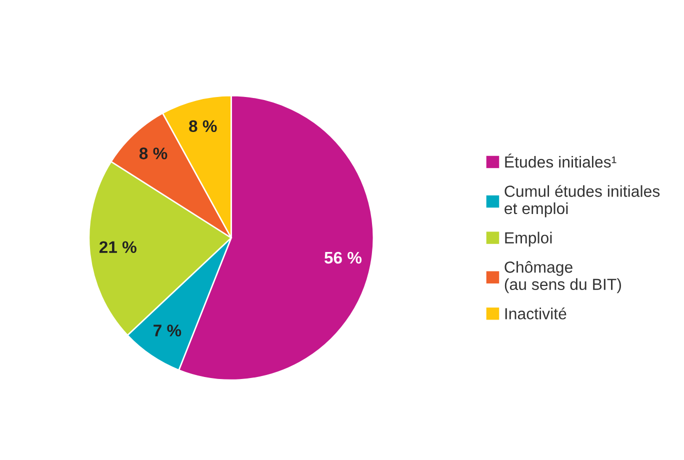 This screenshot has width=684, height=460. What do you see at coordinates (582, 201) in the screenshot?
I see `legend-label: Cumul études initiales et emploi` at bounding box center [582, 201].